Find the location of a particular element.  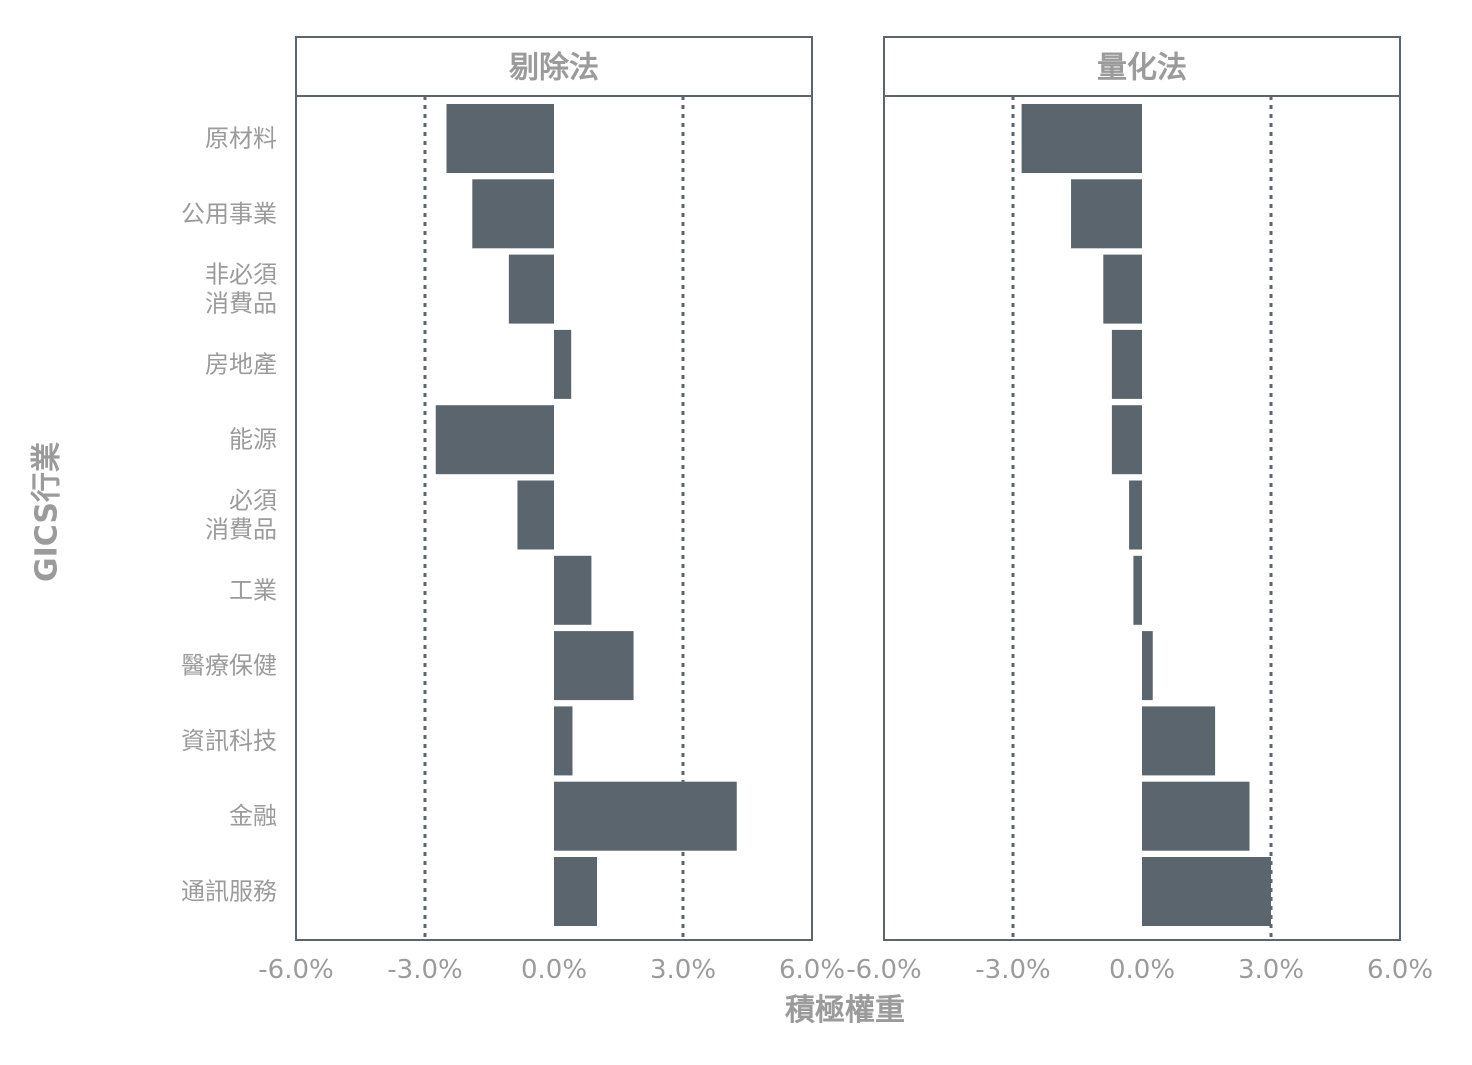

category-label: 金融 is located at coordinates (253, 816).